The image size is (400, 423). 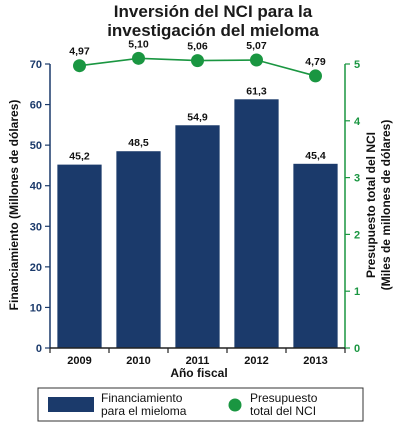 I want to click on y-tick-label-70: 70, so click(x=36, y=65).